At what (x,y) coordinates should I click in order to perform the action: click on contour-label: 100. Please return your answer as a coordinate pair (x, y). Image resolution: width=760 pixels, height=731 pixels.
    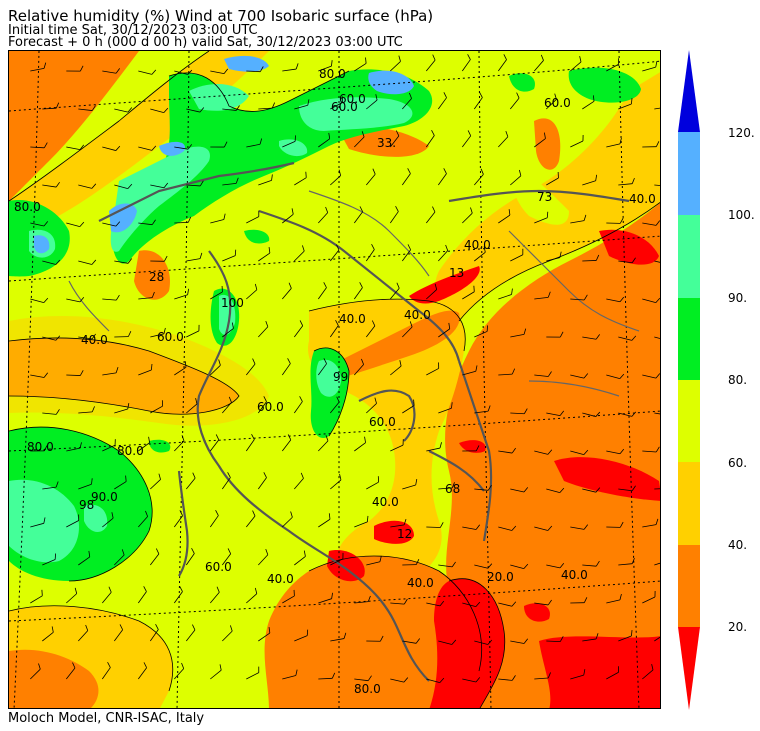
    Looking at the image, I should click on (232, 303).